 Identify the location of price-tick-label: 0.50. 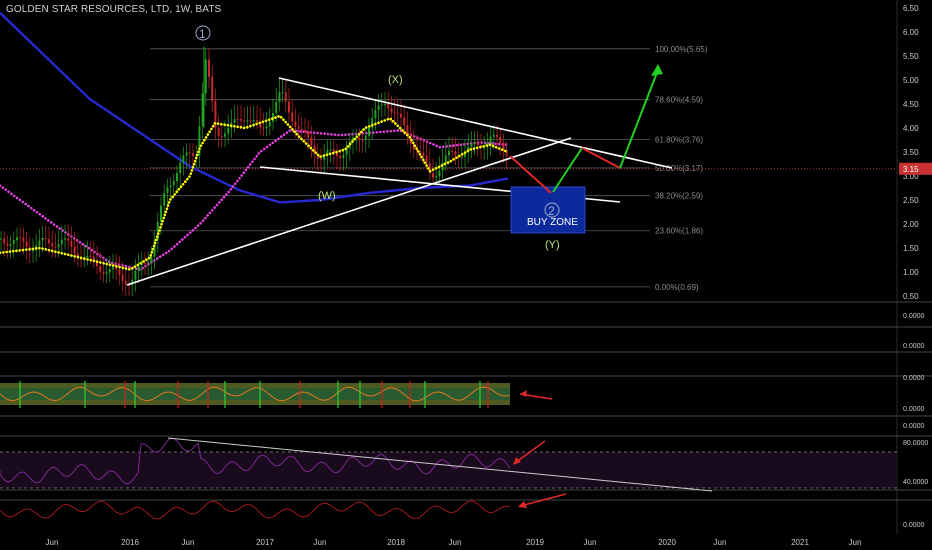
(911, 296).